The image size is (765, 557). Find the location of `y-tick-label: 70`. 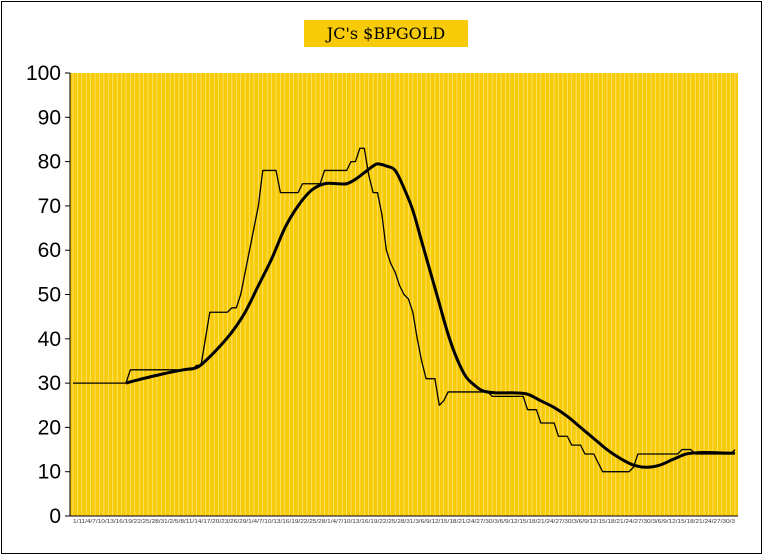

y-tick-label: 70 is located at coordinates (49, 206).